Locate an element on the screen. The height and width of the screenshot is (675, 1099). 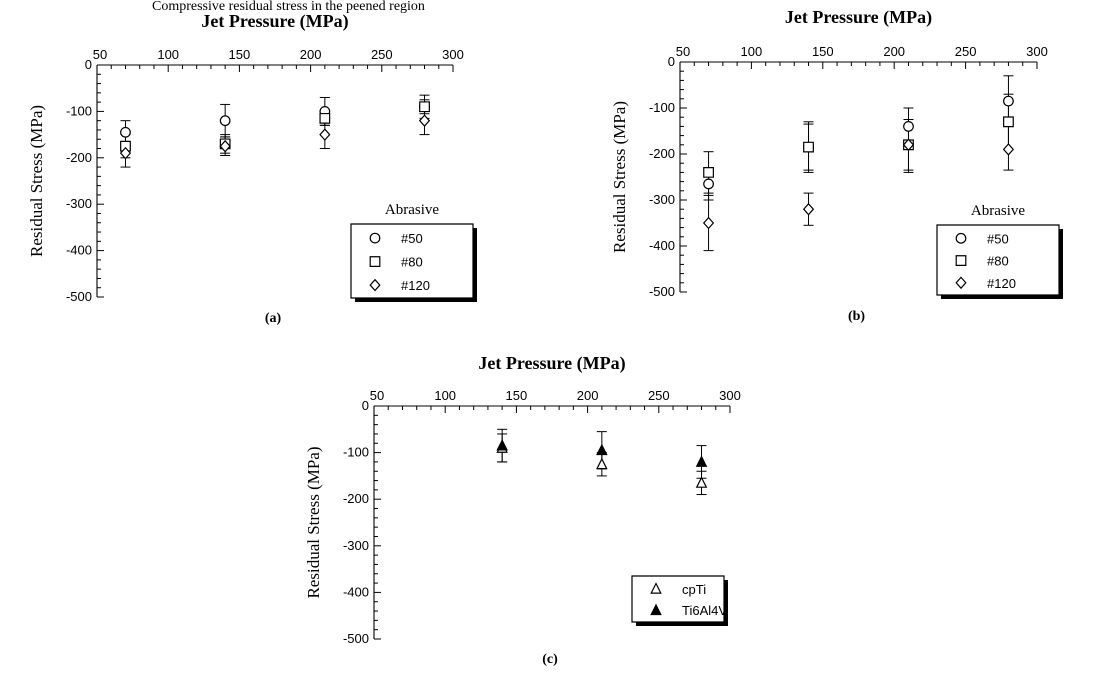
panel-caption: (a) is located at coordinates (273, 318).